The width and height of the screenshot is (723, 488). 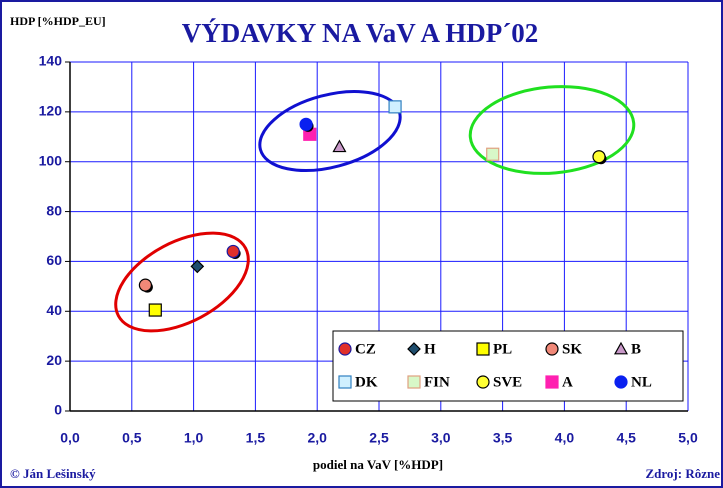 What do you see at coordinates (194, 438) in the screenshot?
I see `x-tick-label: 1,0` at bounding box center [194, 438].